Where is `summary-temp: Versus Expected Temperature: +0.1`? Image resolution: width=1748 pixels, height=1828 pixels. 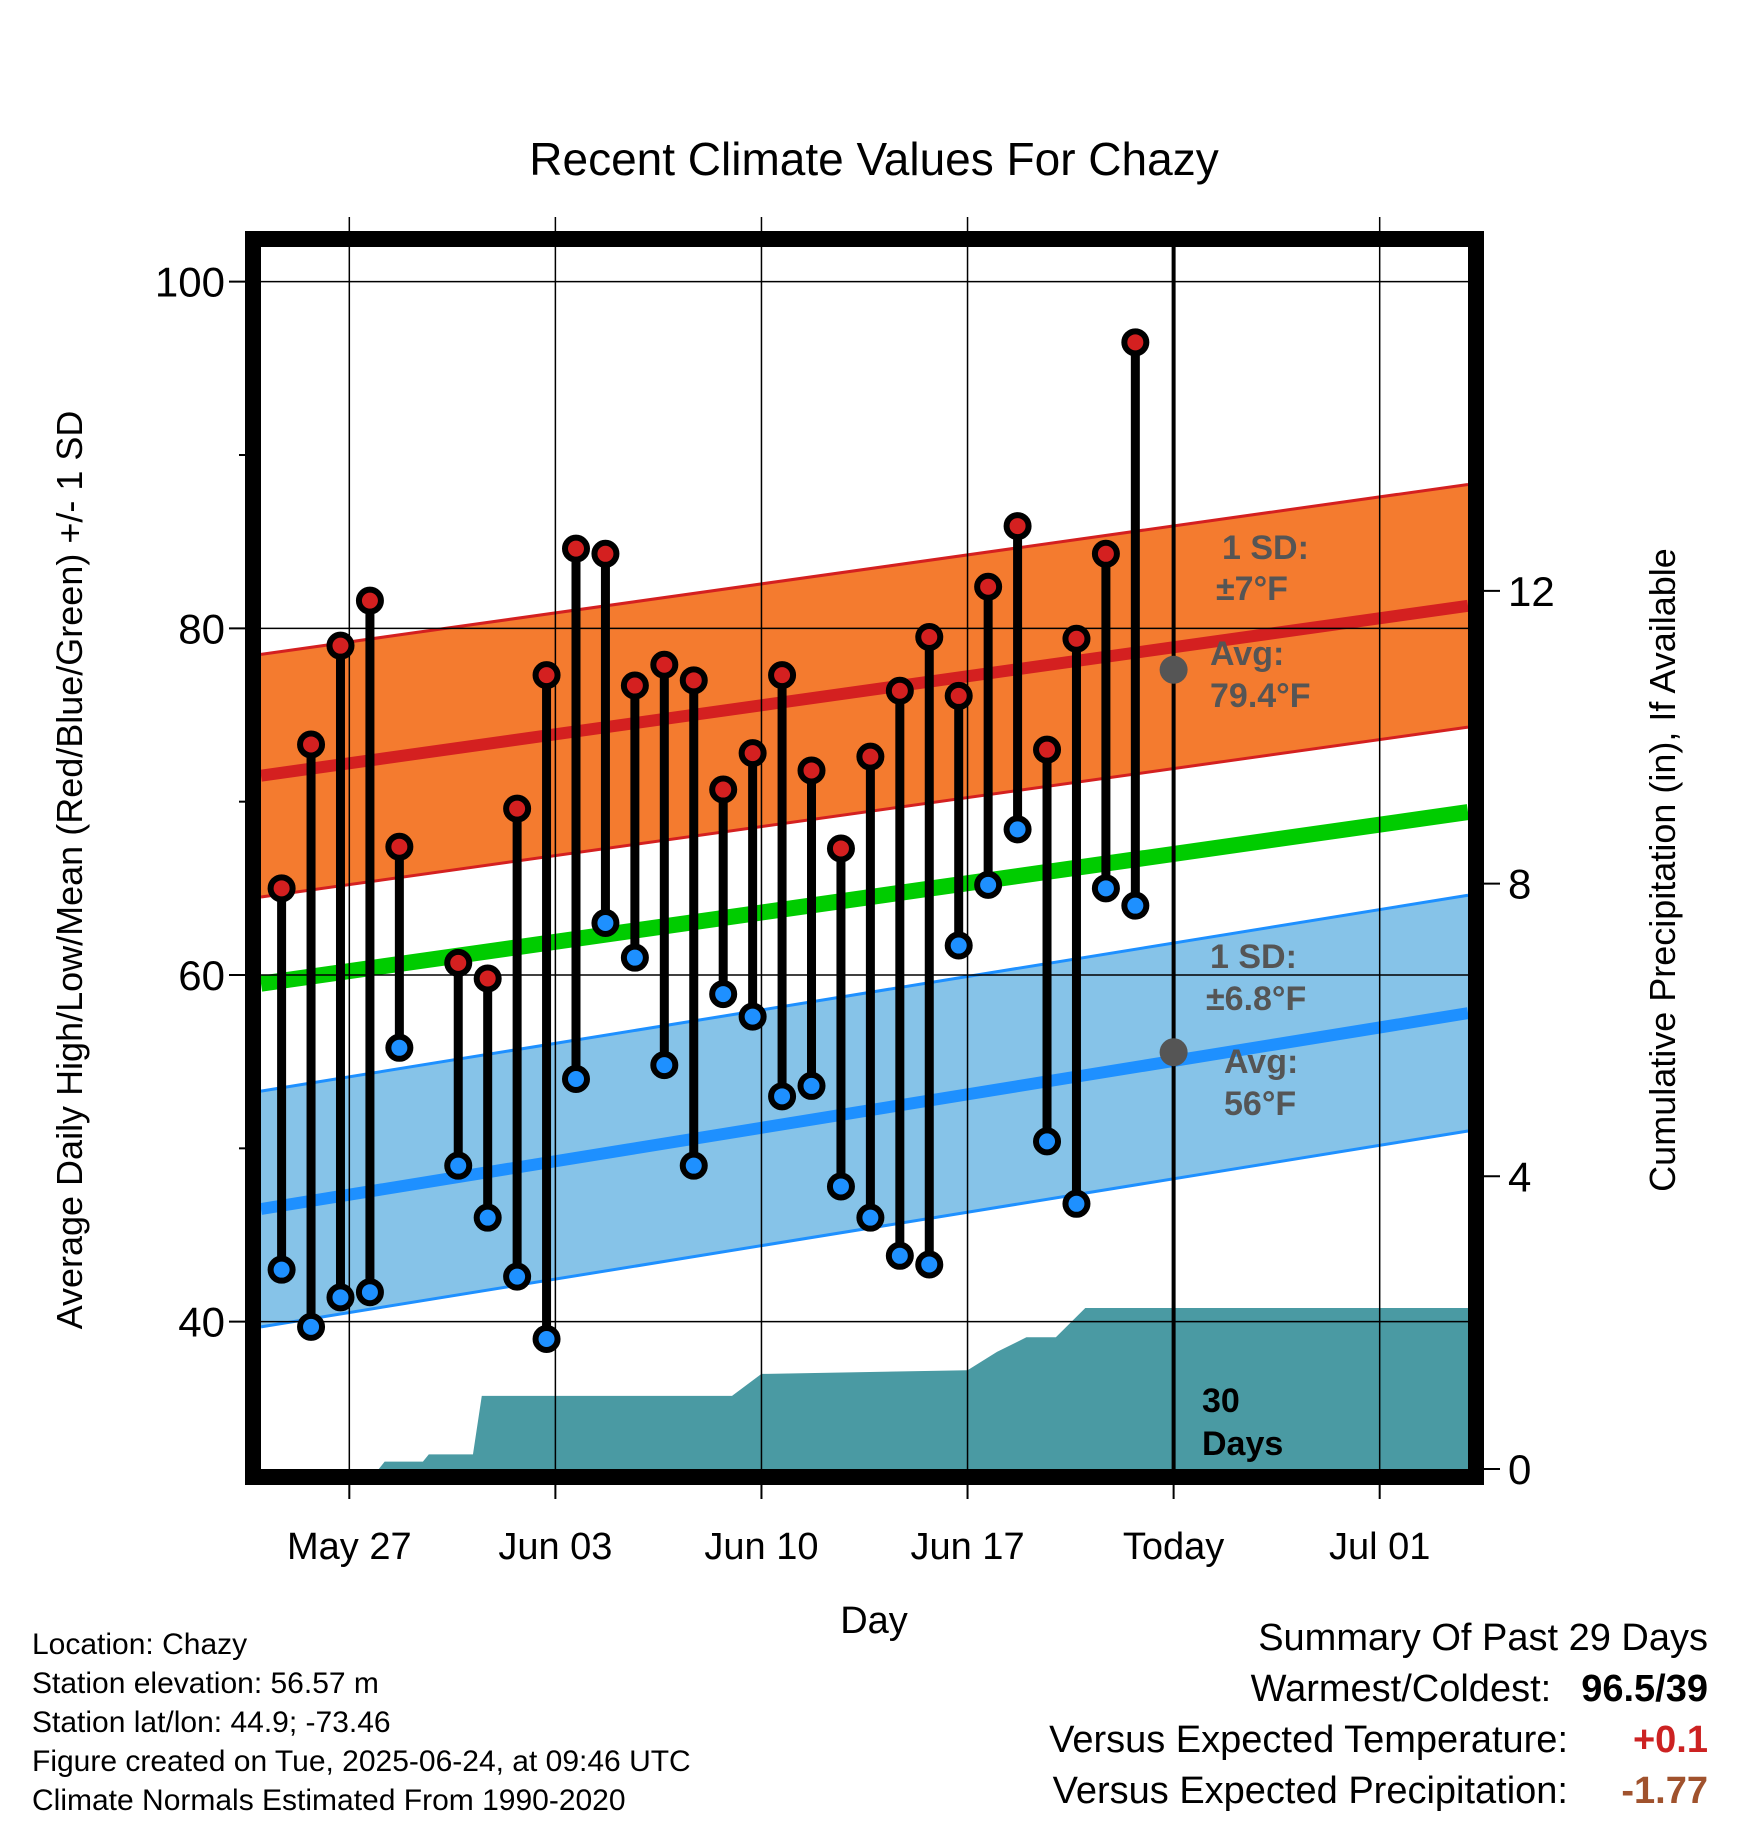 summary-temp: Versus Expected Temperature: +0.1 is located at coordinates (1378, 1740).